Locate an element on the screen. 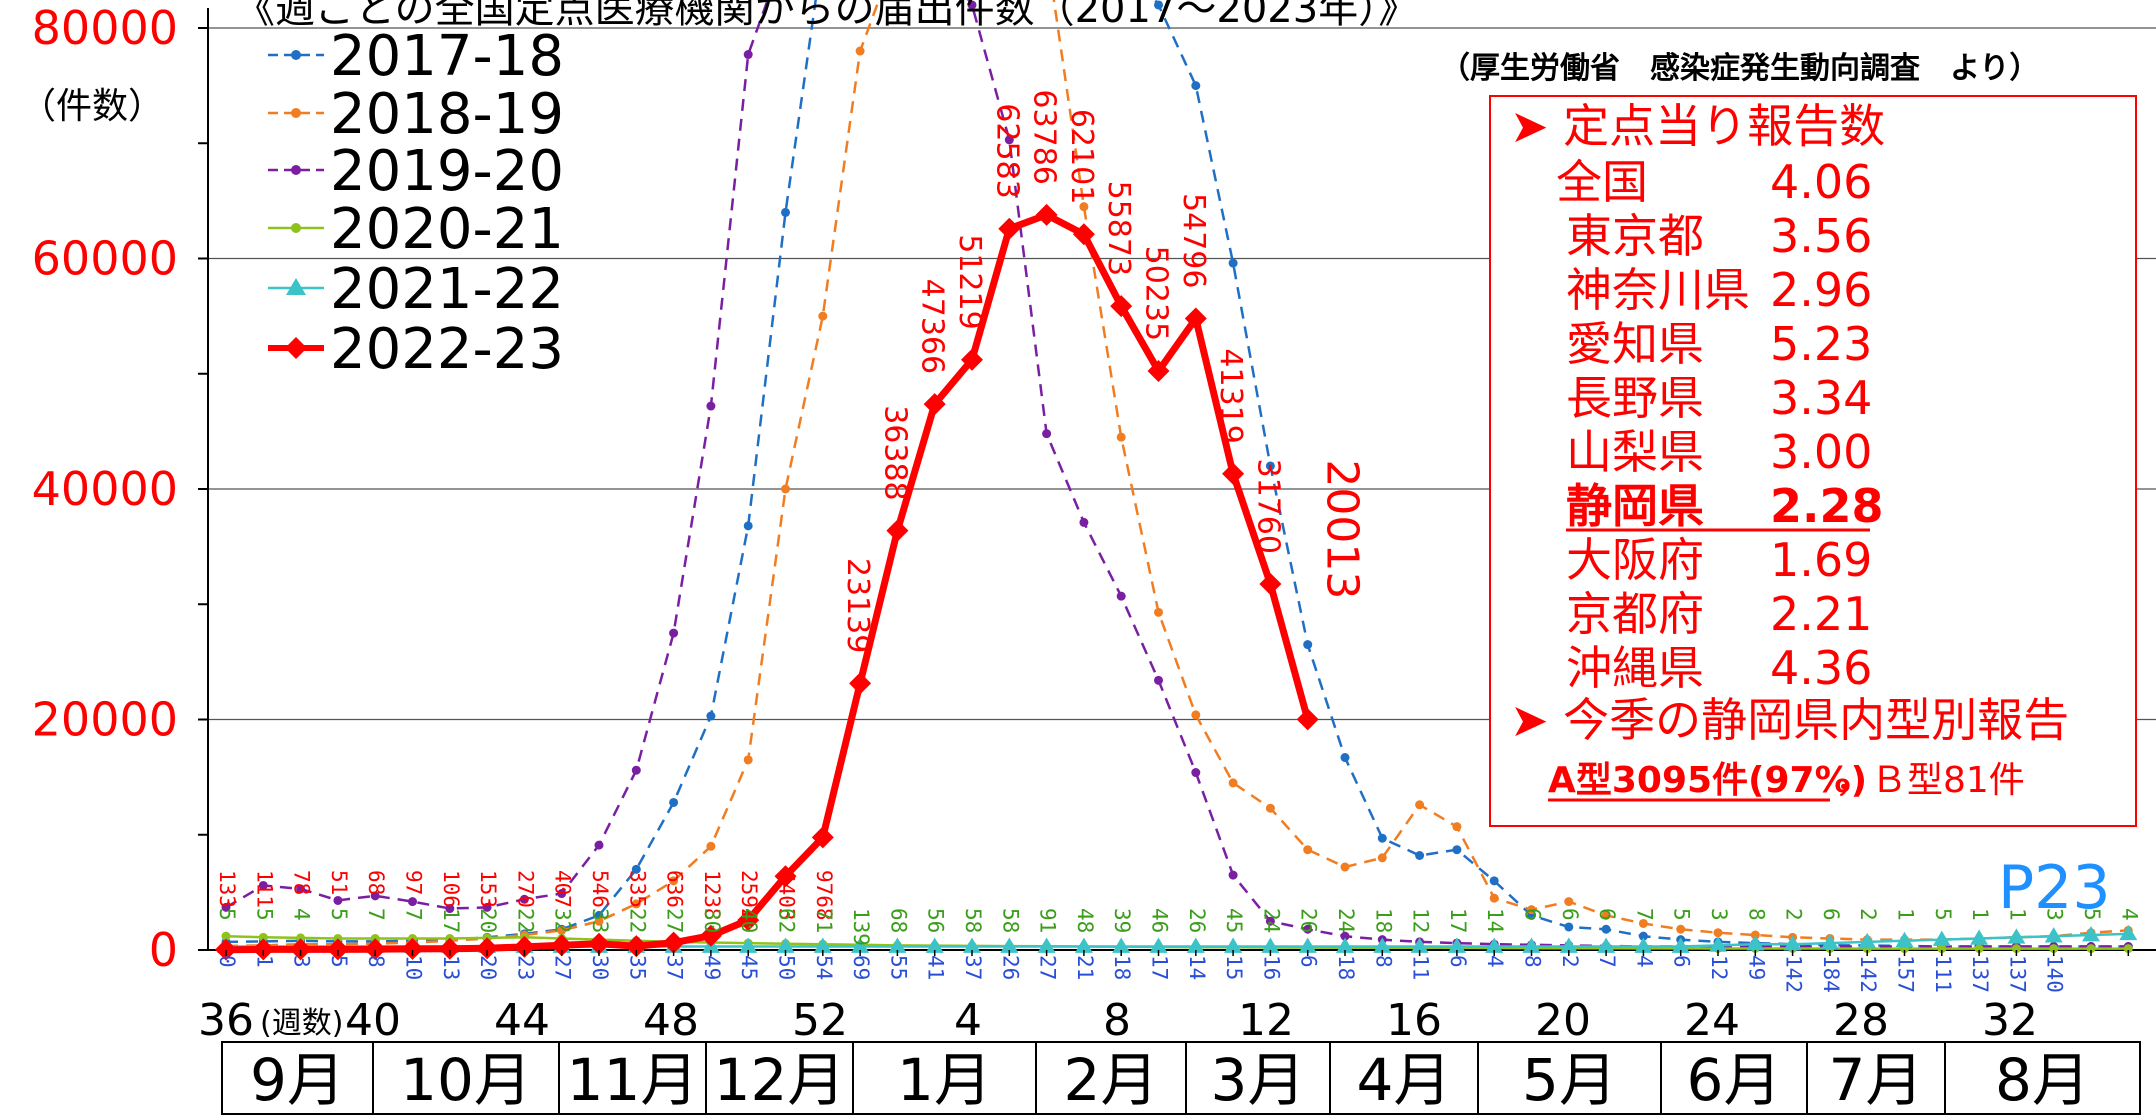  small-label: 0 is located at coordinates (227, 961).